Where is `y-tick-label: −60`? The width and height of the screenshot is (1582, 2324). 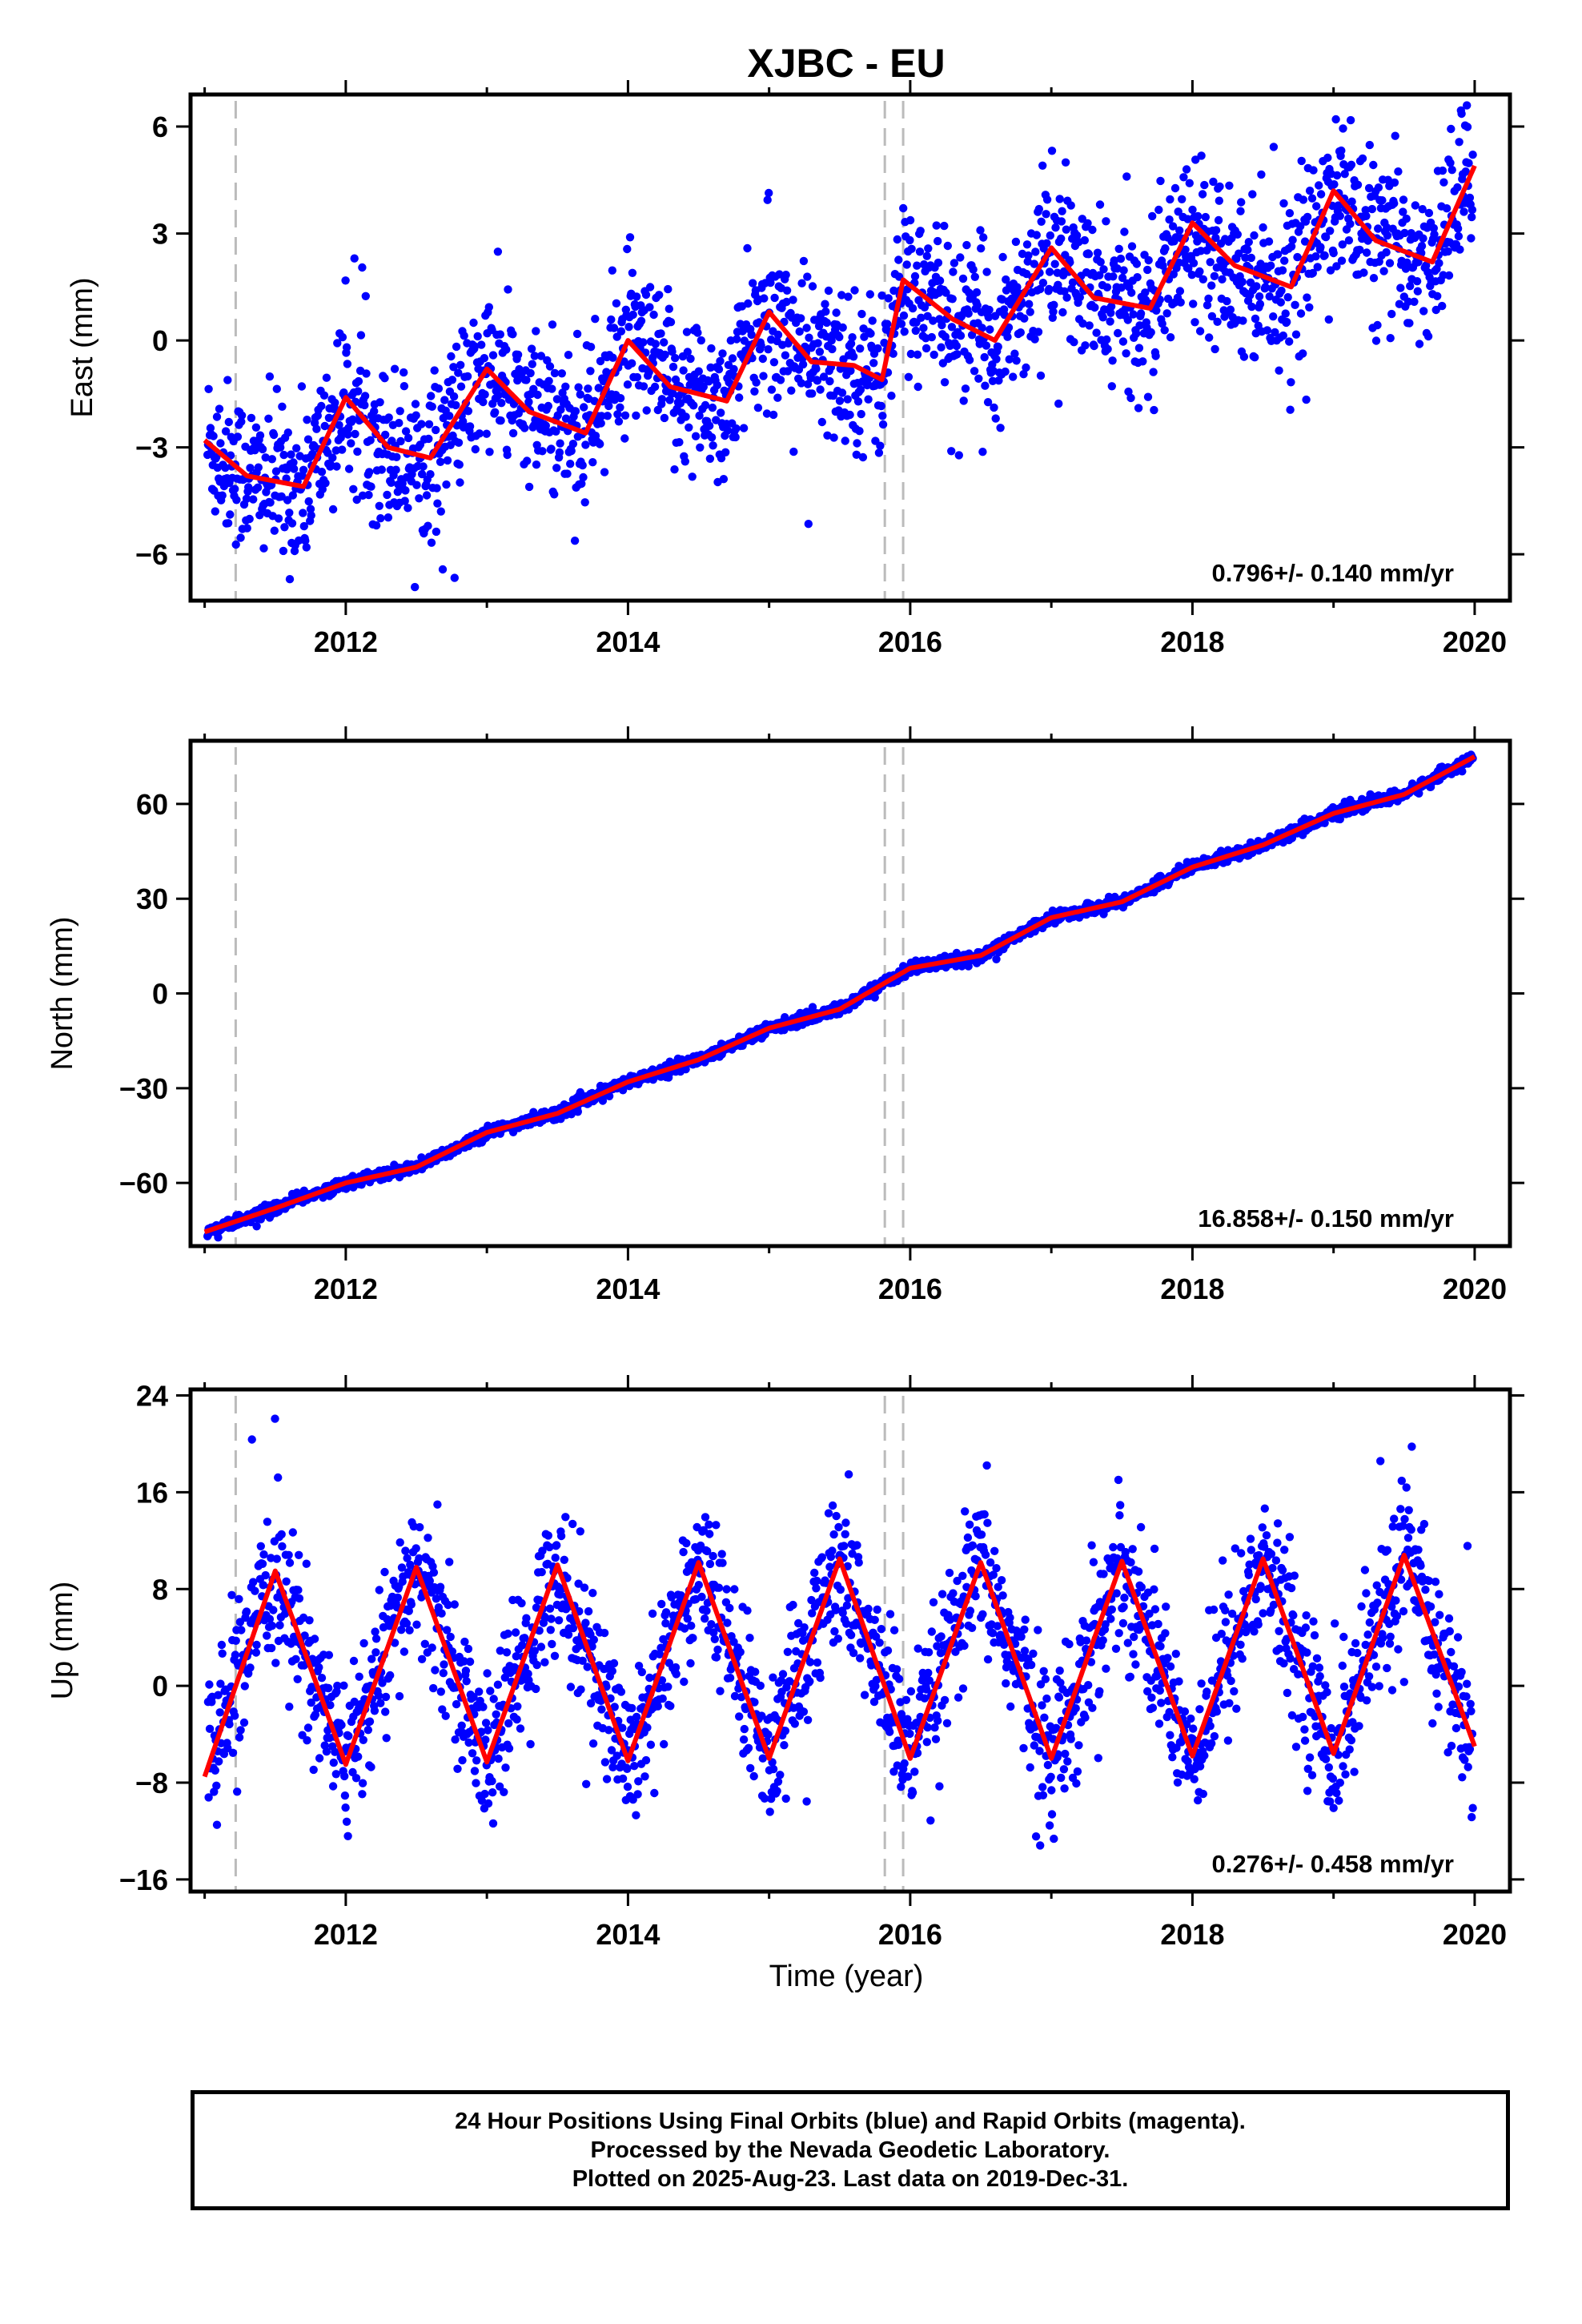
y-tick-label: −60 is located at coordinates (144, 1183).